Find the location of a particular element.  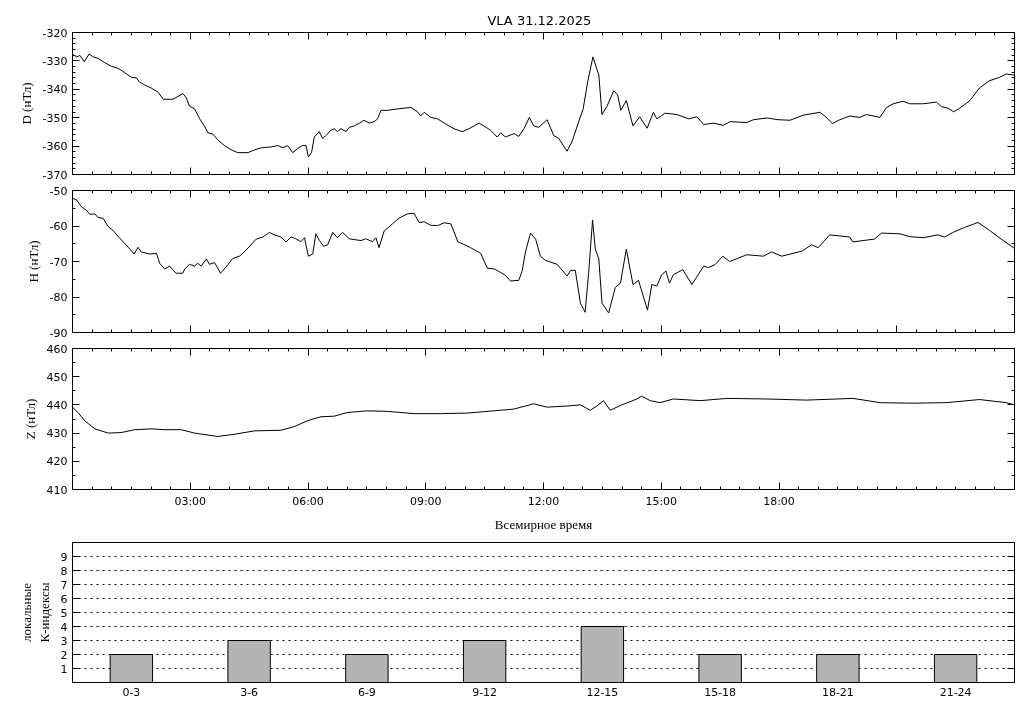

y-tick-label: -320 is located at coordinates (55, 33).